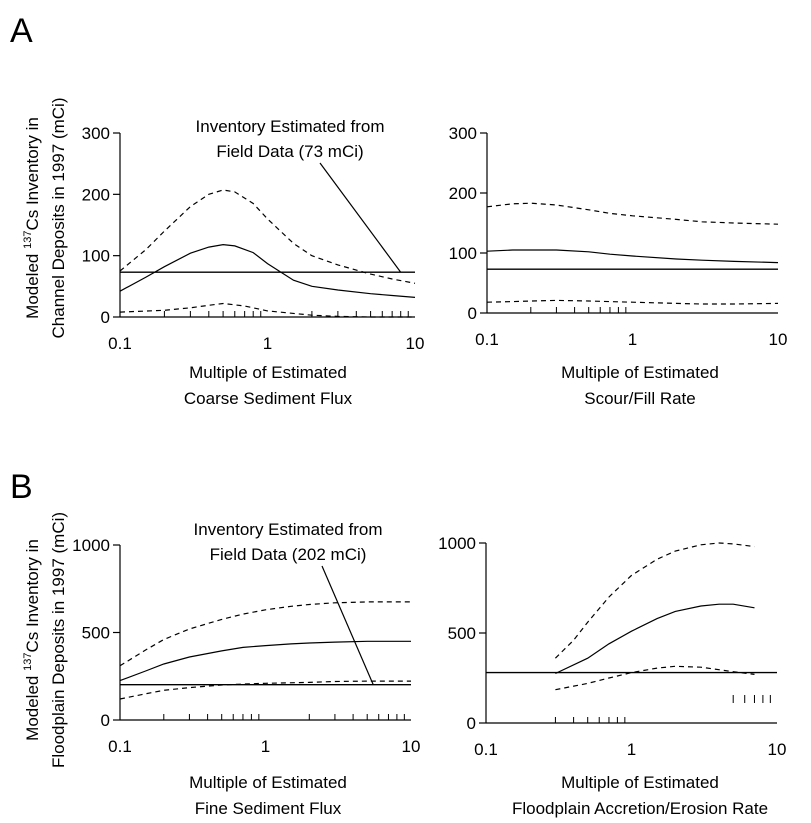 The height and width of the screenshot is (823, 811). Describe the element at coordinates (639, 398) in the screenshot. I see `x-axis-label-line2: Scour/Fill Rate` at that location.